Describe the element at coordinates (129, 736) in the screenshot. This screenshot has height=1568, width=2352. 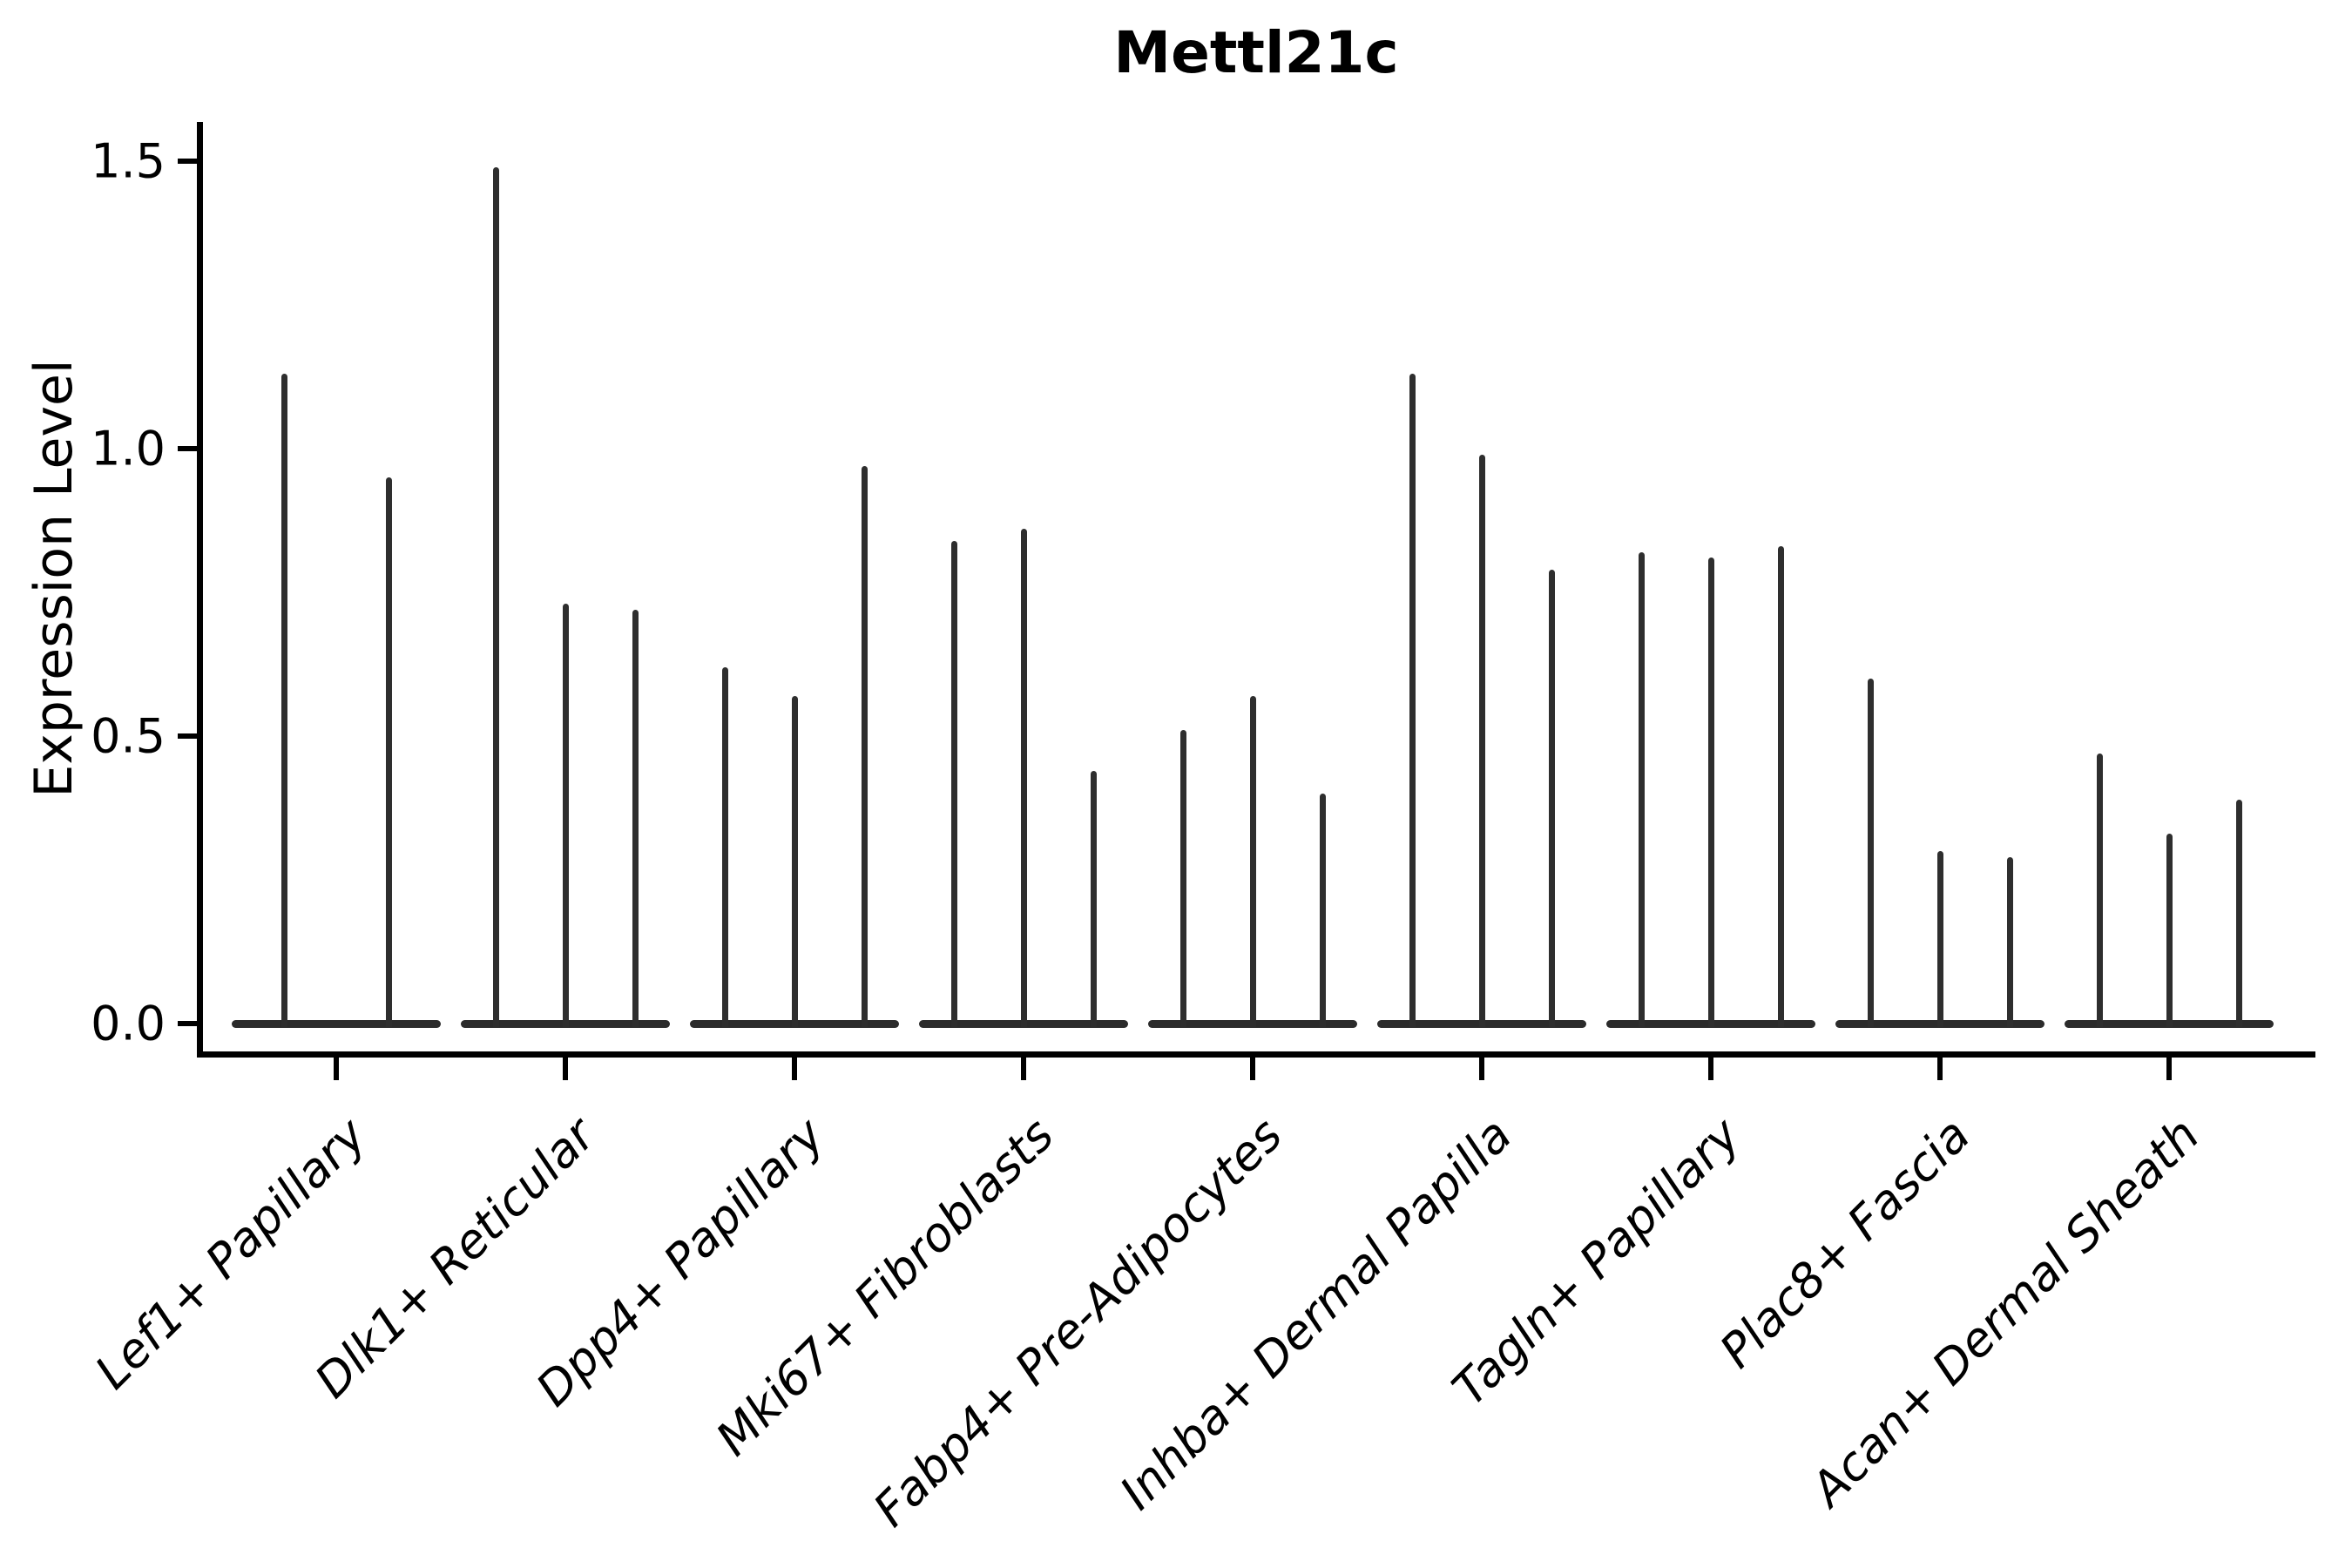
I see `y-tick-label: 0.5` at that location.